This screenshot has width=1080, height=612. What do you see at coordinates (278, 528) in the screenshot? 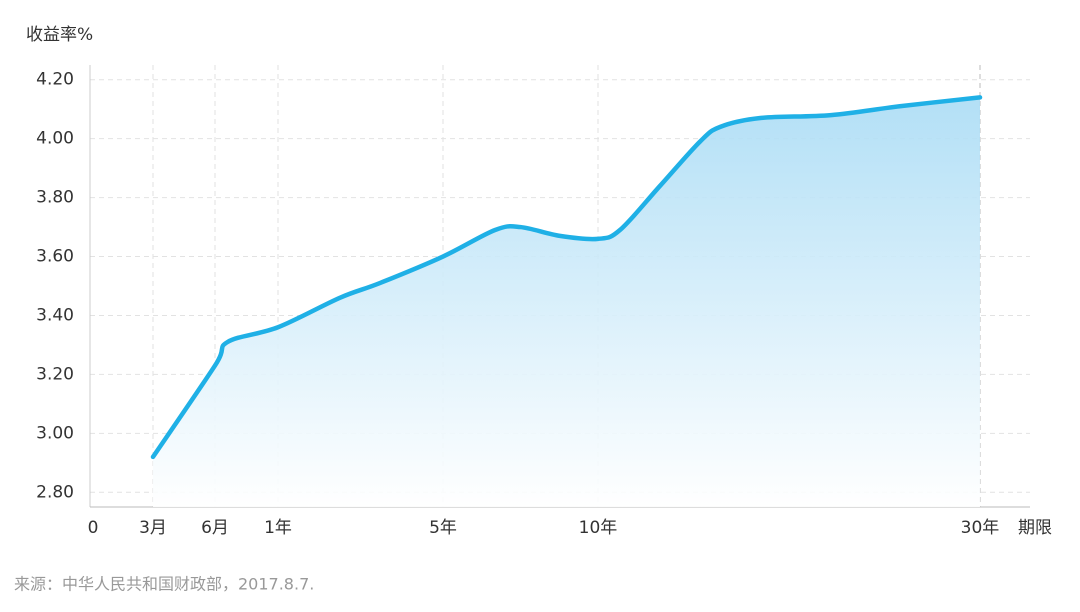
I see `x-tick-label: 1年` at bounding box center [278, 528].